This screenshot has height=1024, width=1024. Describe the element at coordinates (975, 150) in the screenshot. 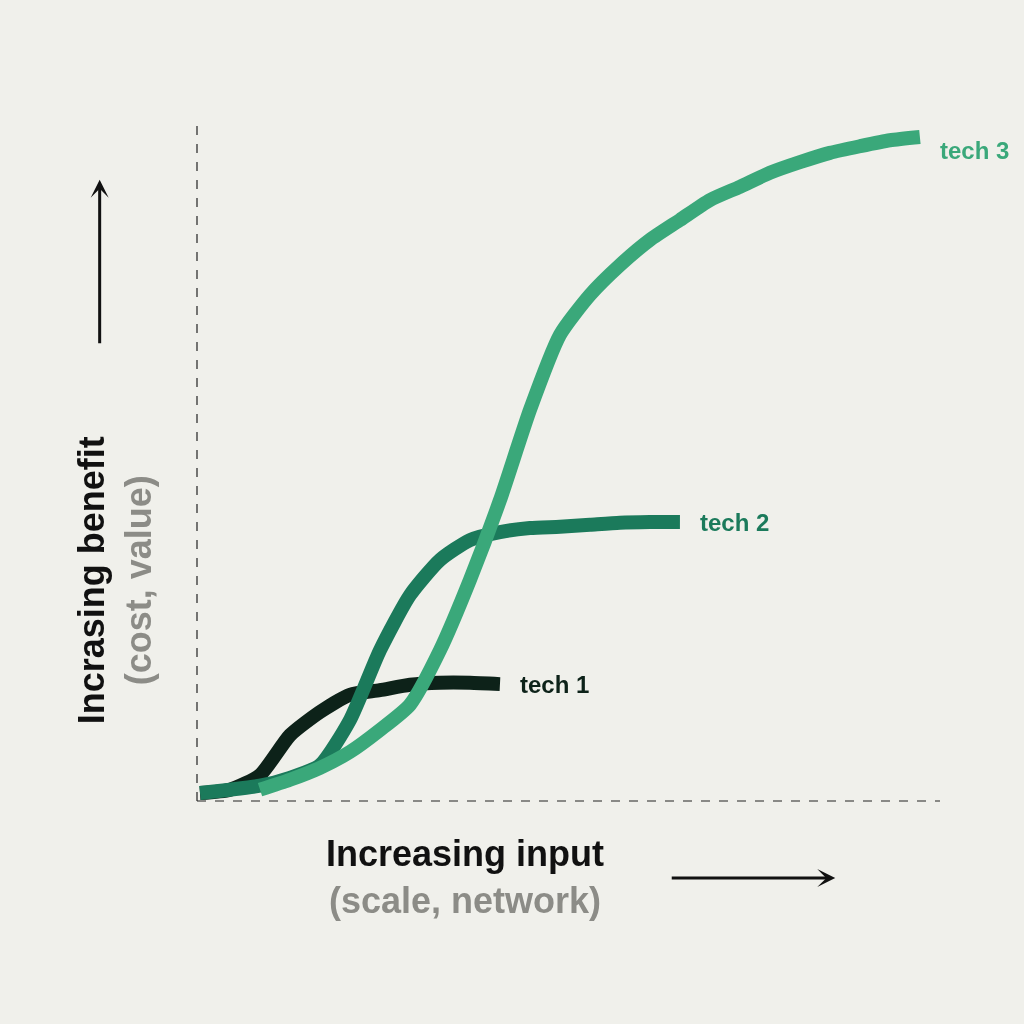

I see `series-label: tech 3` at that location.